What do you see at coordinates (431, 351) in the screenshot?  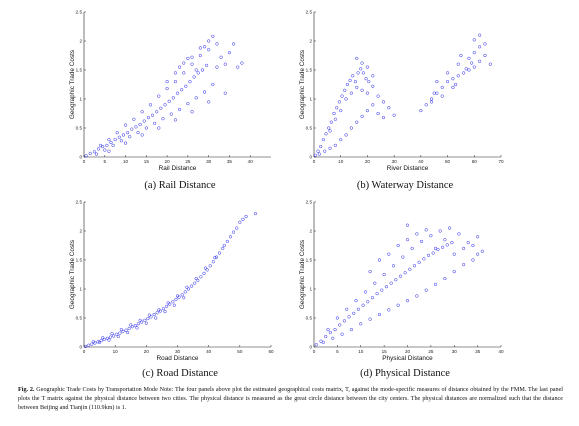 I see `x-tick-label: 25` at bounding box center [431, 351].